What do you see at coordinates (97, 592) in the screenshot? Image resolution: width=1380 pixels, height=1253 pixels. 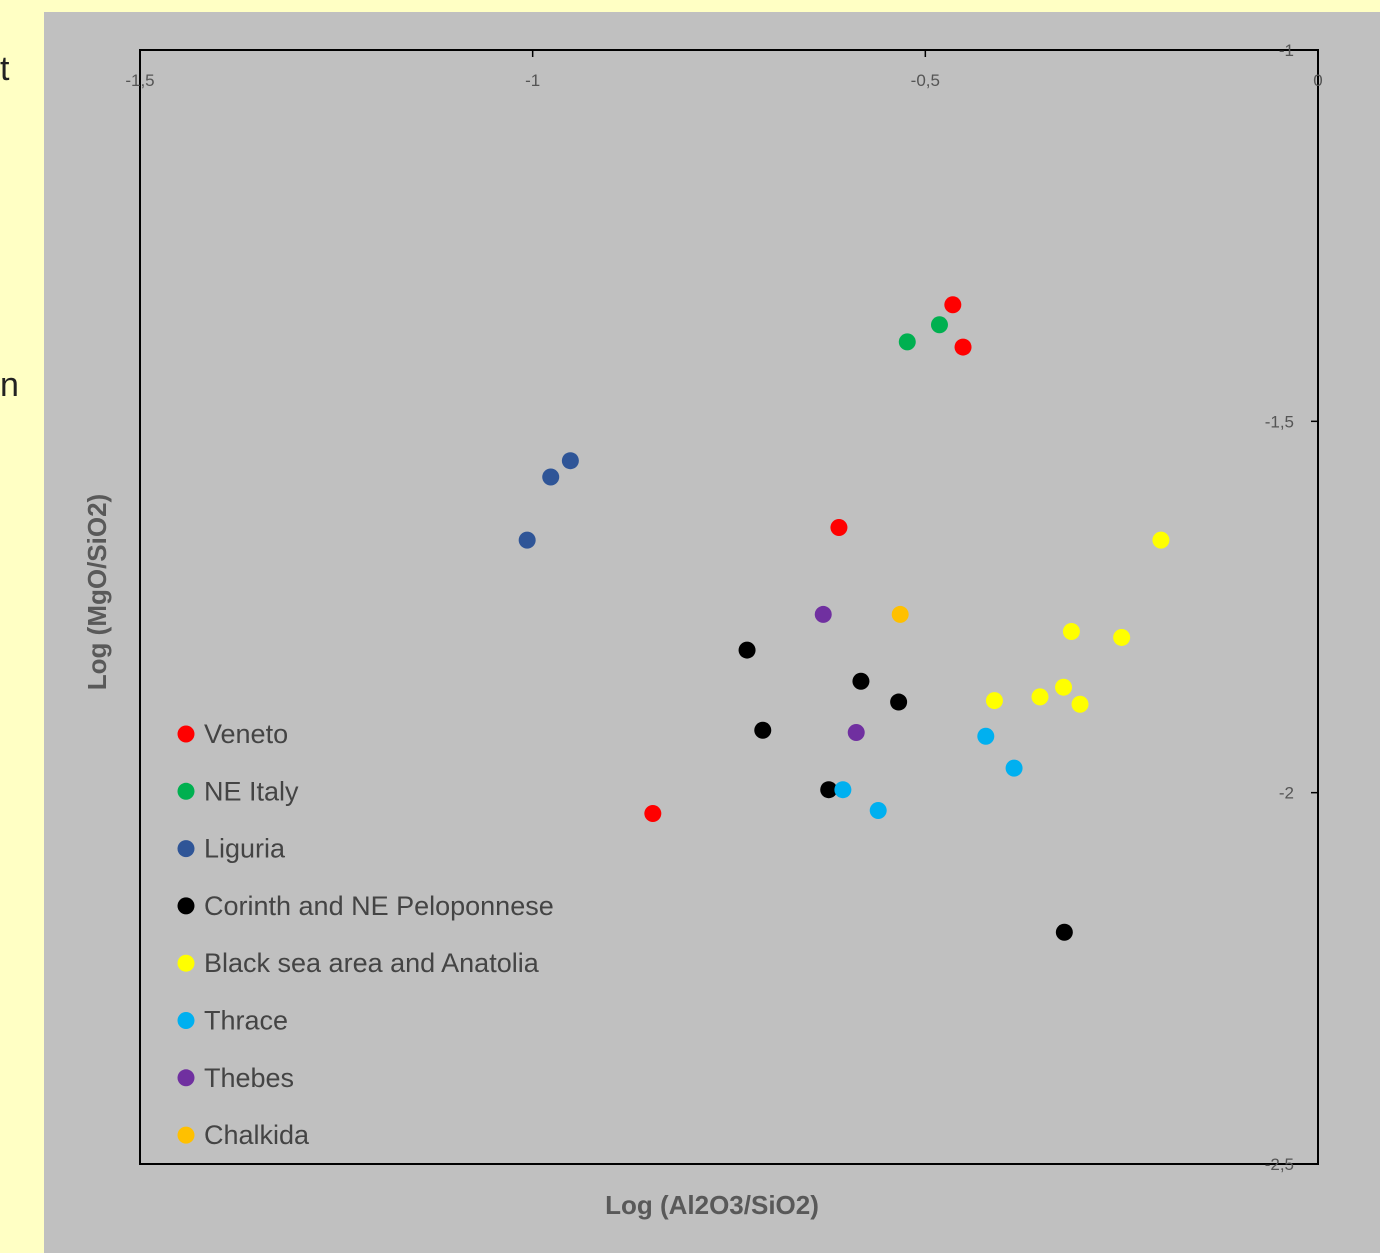 I see `y-axis-title: Log (MgO/SiO2)` at bounding box center [97, 592].